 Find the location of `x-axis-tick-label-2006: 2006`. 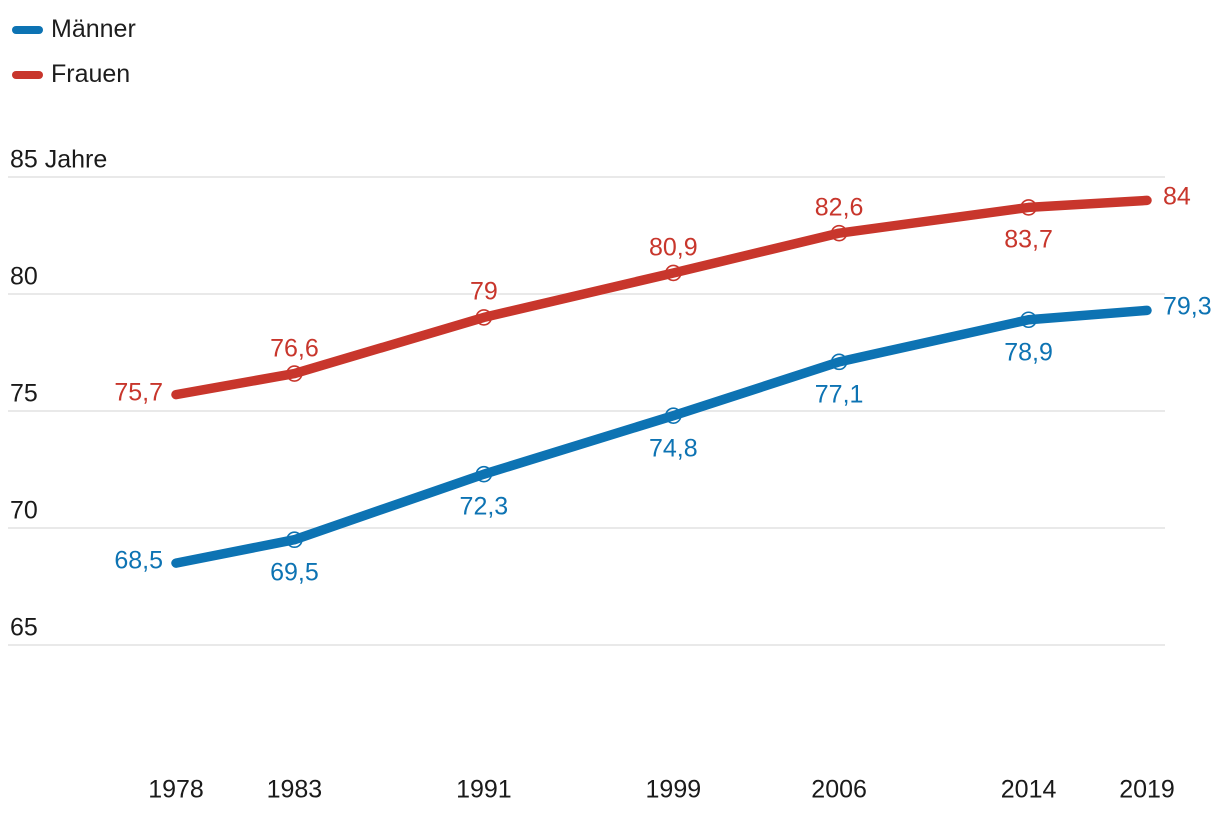

x-axis-tick-label-2006: 2006 is located at coordinates (839, 789).